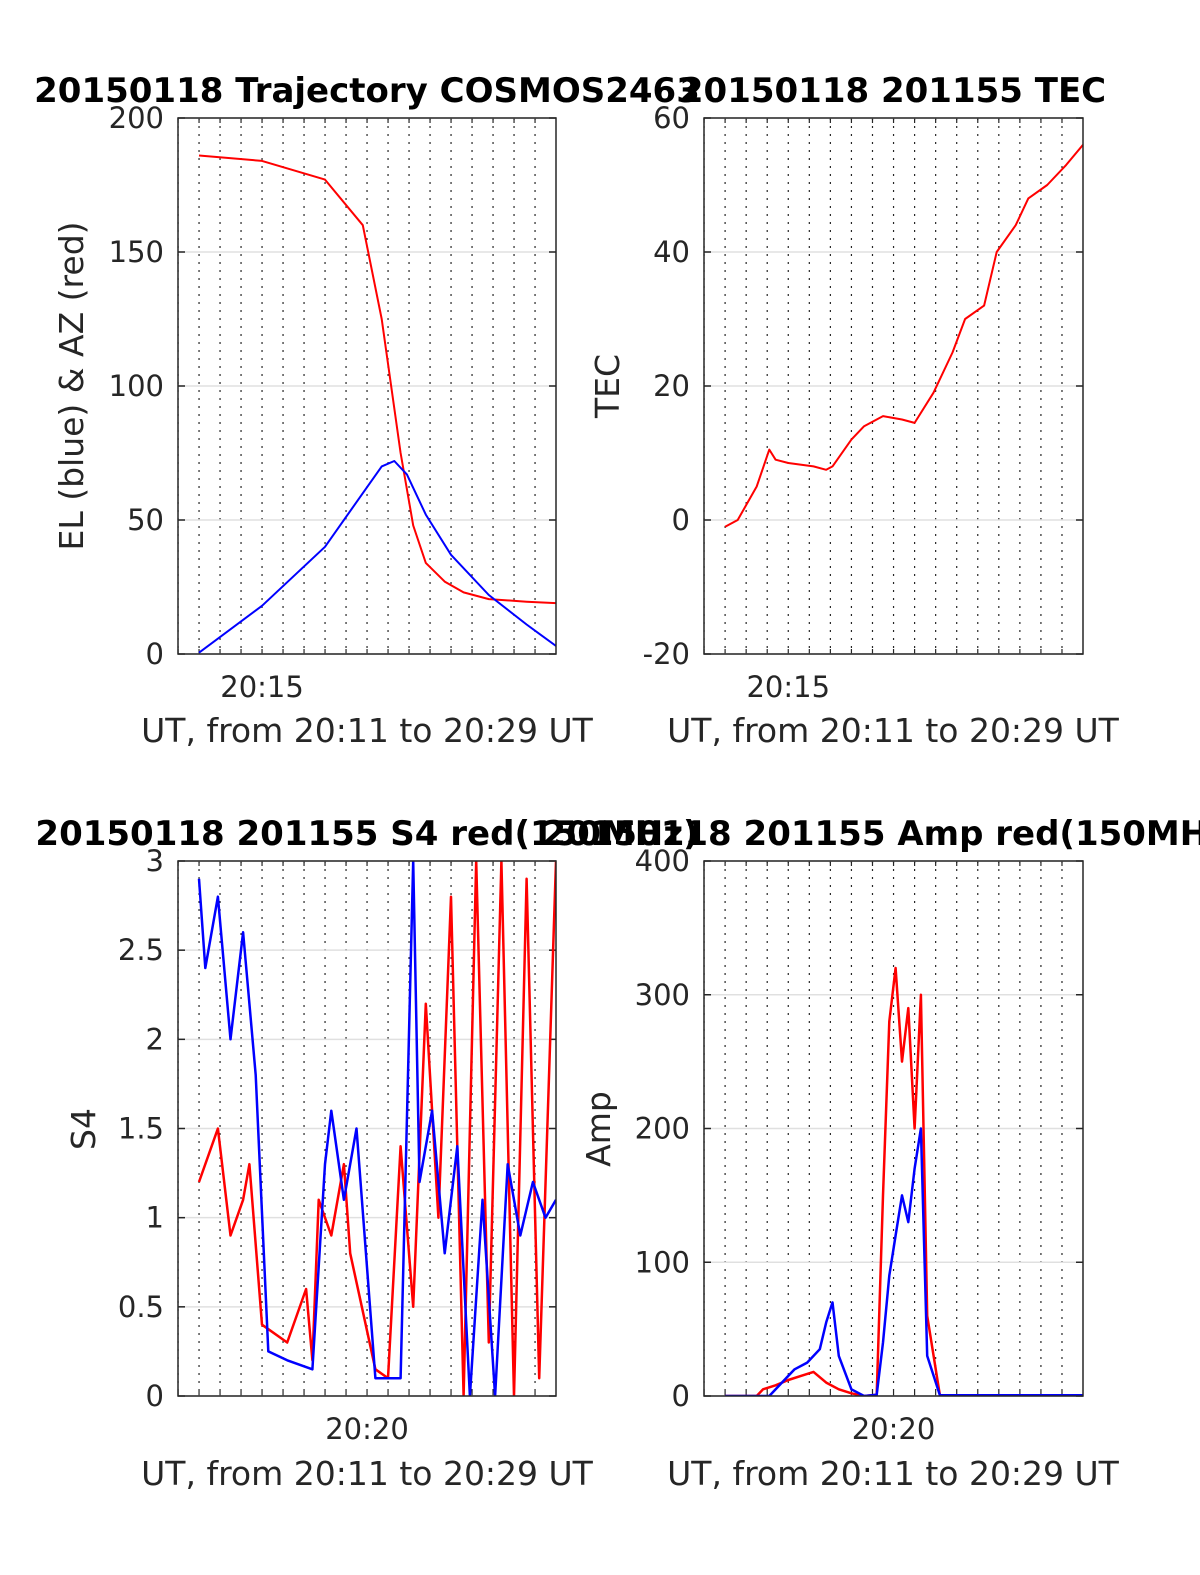 Image resolution: width=1200 pixels, height=1575 pixels. What do you see at coordinates (367, 91) in the screenshot?
I see `trajectory-title: 20150118 Trajectory COSMOS2463` at bounding box center [367, 91].